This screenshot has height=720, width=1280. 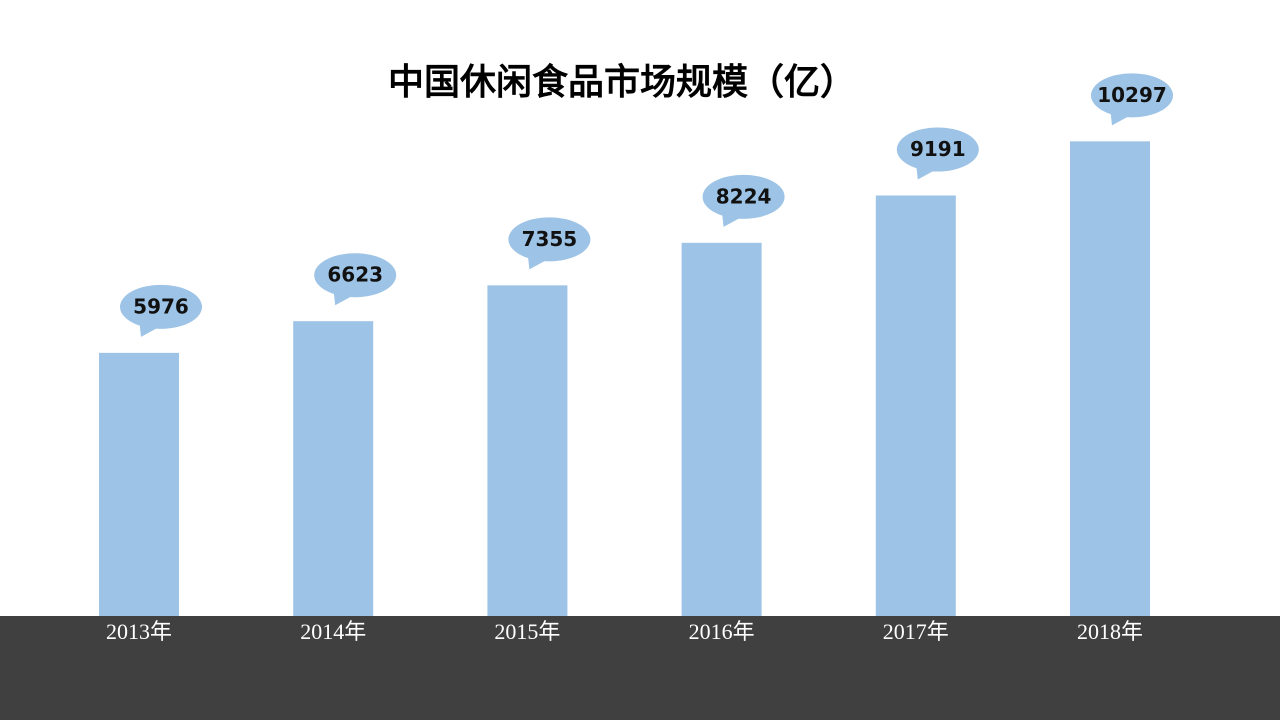 What do you see at coordinates (622, 82) in the screenshot?
I see `chart-title: 中国休闲食品市场规模（亿）` at bounding box center [622, 82].